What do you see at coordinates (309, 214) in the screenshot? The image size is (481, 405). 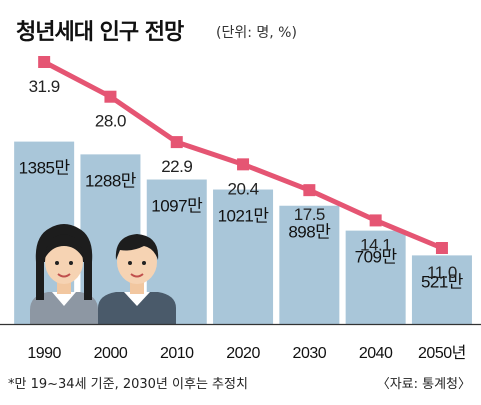 I see `line-value-label: 17.5` at bounding box center [309, 214].